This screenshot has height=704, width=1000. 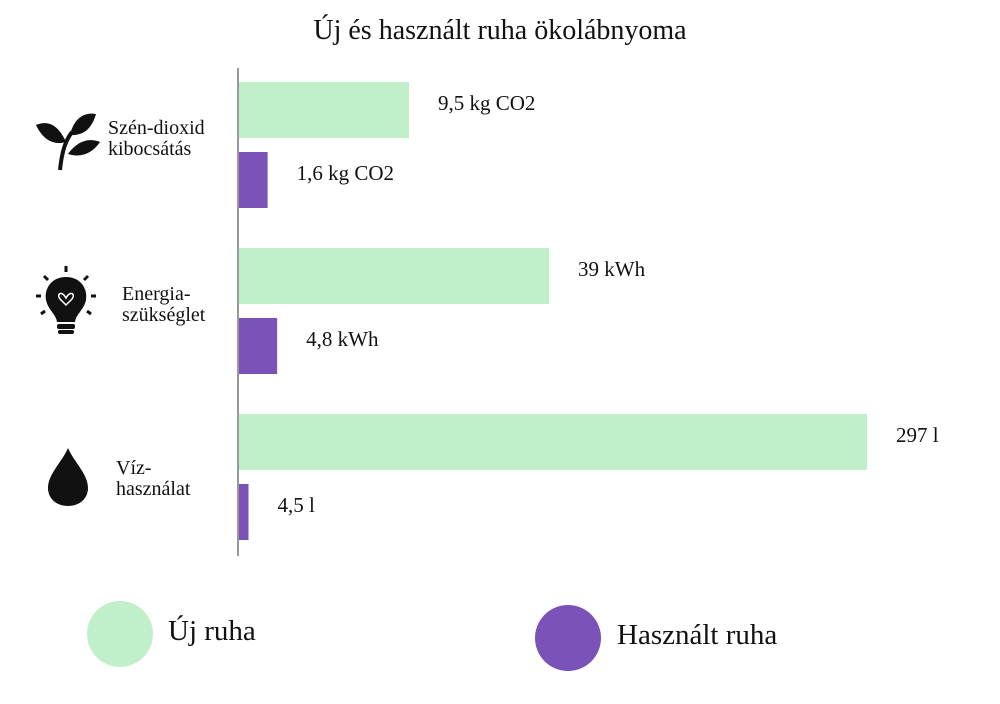 What do you see at coordinates (612, 269) in the screenshot?
I see `value-label: 39 kWh` at bounding box center [612, 269].